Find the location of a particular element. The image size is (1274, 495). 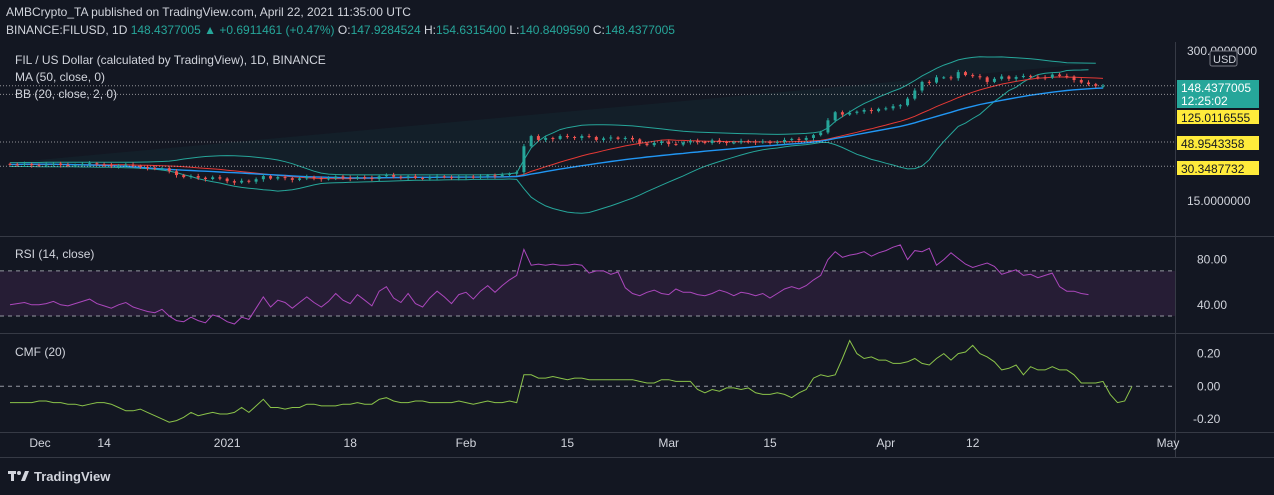

y-tick-label: 15.0000000 is located at coordinates (1219, 201).